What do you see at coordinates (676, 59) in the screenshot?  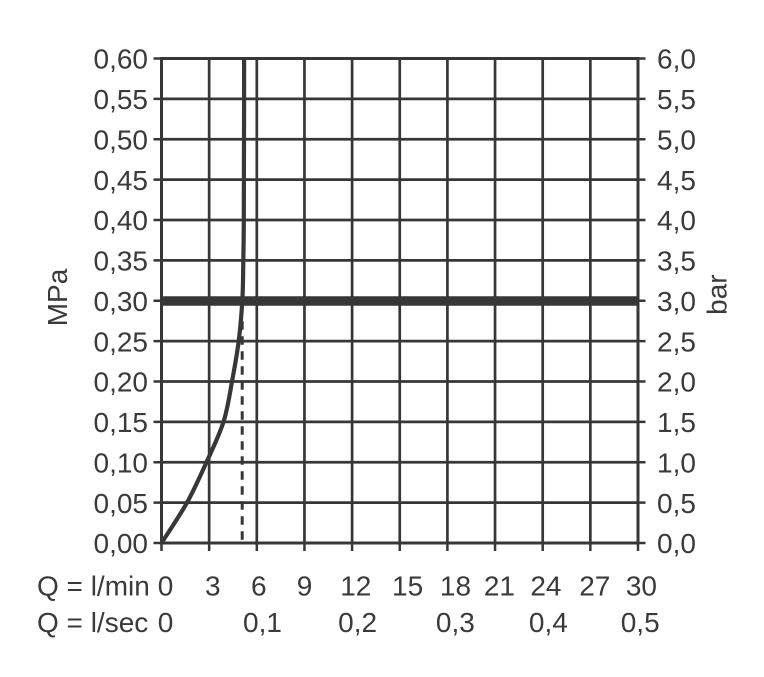 I see `svg-text: 6,0` at bounding box center [676, 59].